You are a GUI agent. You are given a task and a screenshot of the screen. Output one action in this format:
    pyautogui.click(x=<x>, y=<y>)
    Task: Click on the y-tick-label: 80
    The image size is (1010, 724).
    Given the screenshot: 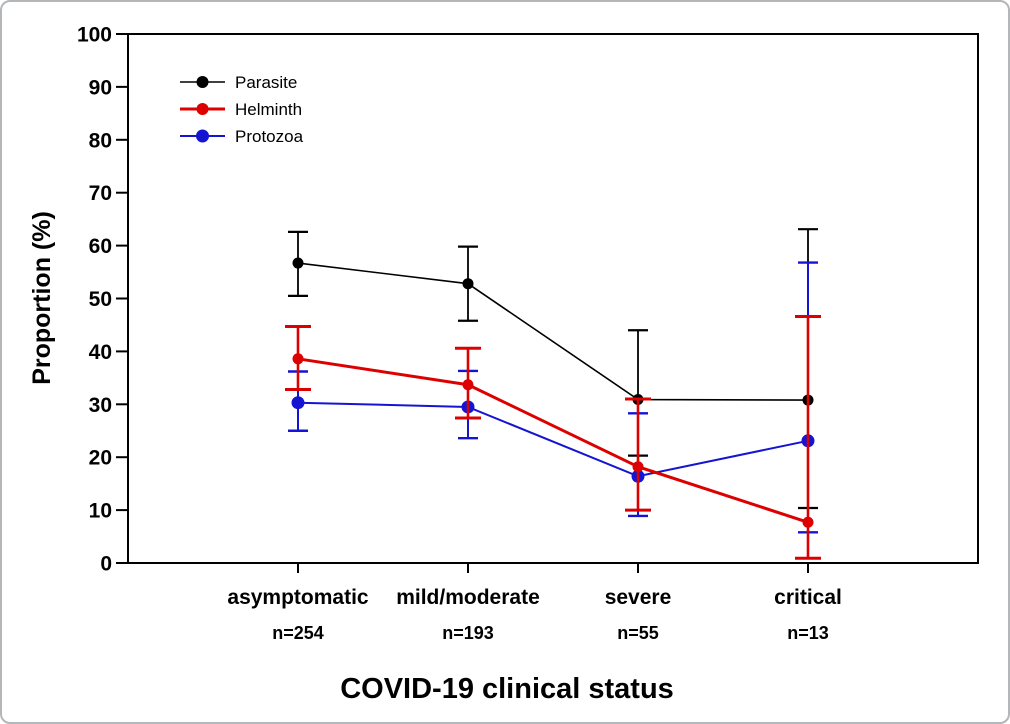 What is the action you would take?
    pyautogui.click(x=100, y=140)
    